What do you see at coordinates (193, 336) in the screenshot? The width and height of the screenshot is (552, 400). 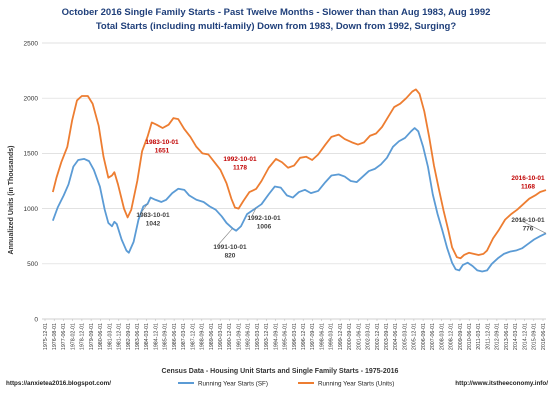 I see `x-tick-label: 1987-12-01` at bounding box center [193, 336].